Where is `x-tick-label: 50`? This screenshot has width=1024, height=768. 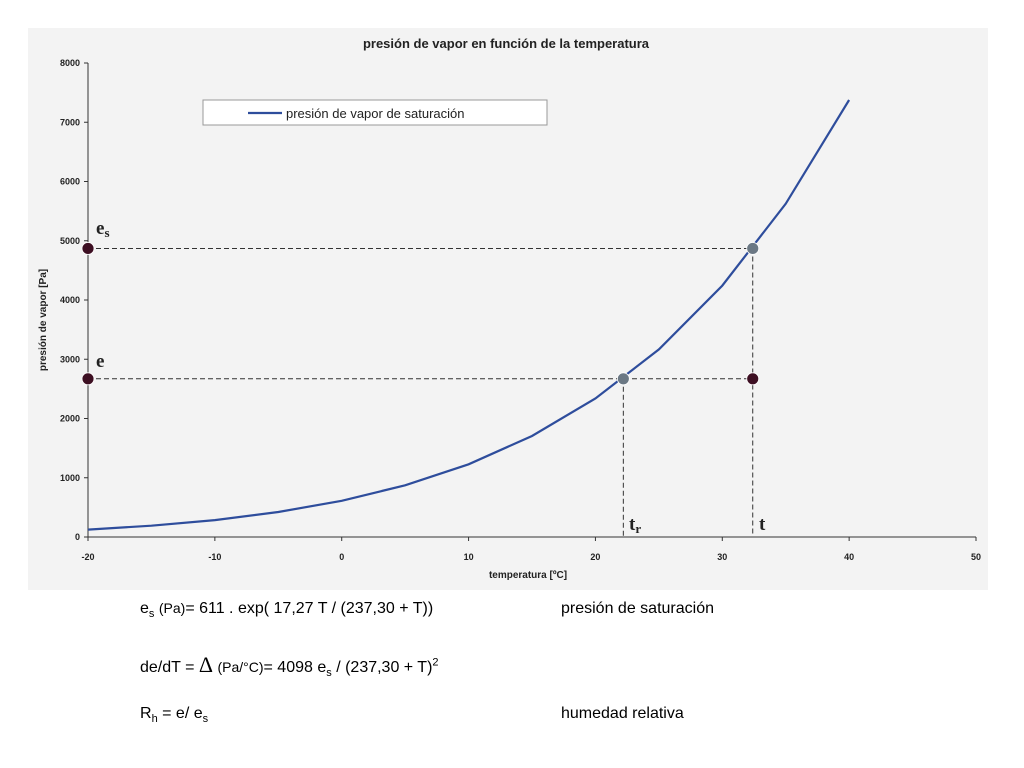 x-tick-label: 50 is located at coordinates (976, 557).